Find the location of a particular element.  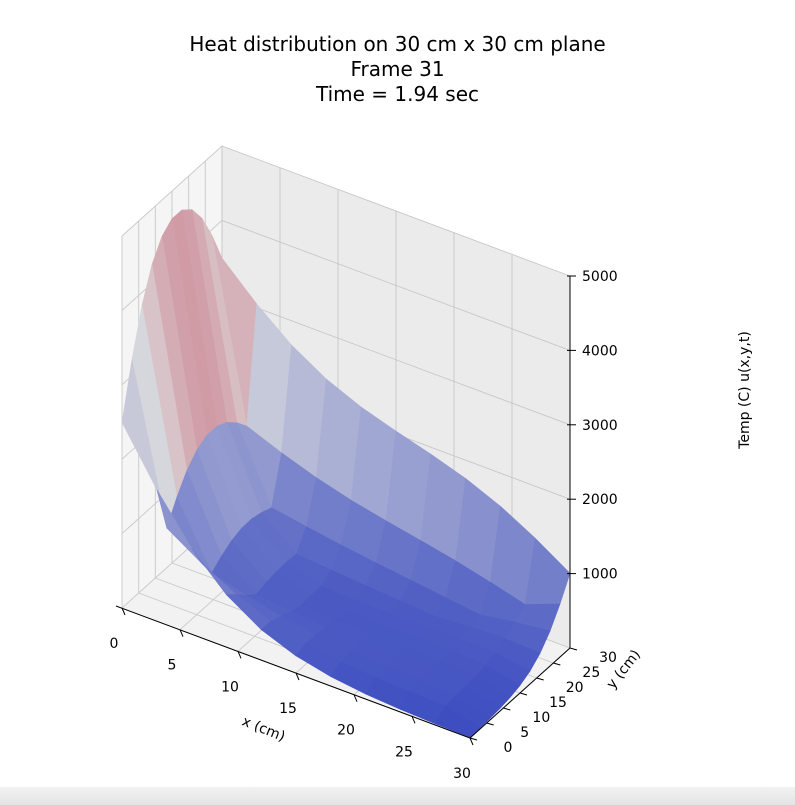

z-grid-line is located at coordinates (346, 211).